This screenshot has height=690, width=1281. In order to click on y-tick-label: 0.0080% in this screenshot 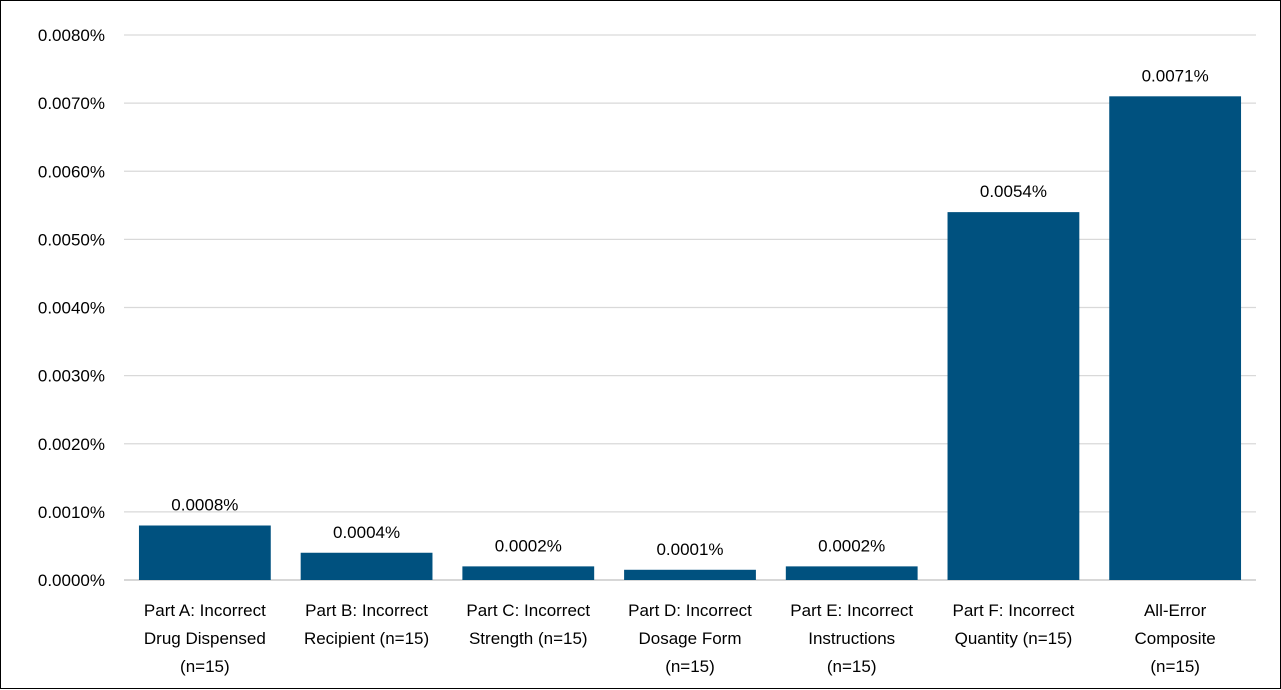, I will do `click(71, 35)`.